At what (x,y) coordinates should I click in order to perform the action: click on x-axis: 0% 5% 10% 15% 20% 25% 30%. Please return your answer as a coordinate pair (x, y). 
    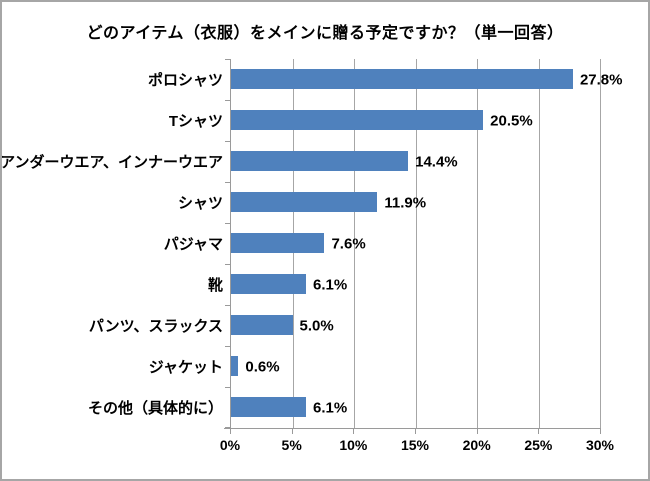
    Looking at the image, I should click on (417, 448).